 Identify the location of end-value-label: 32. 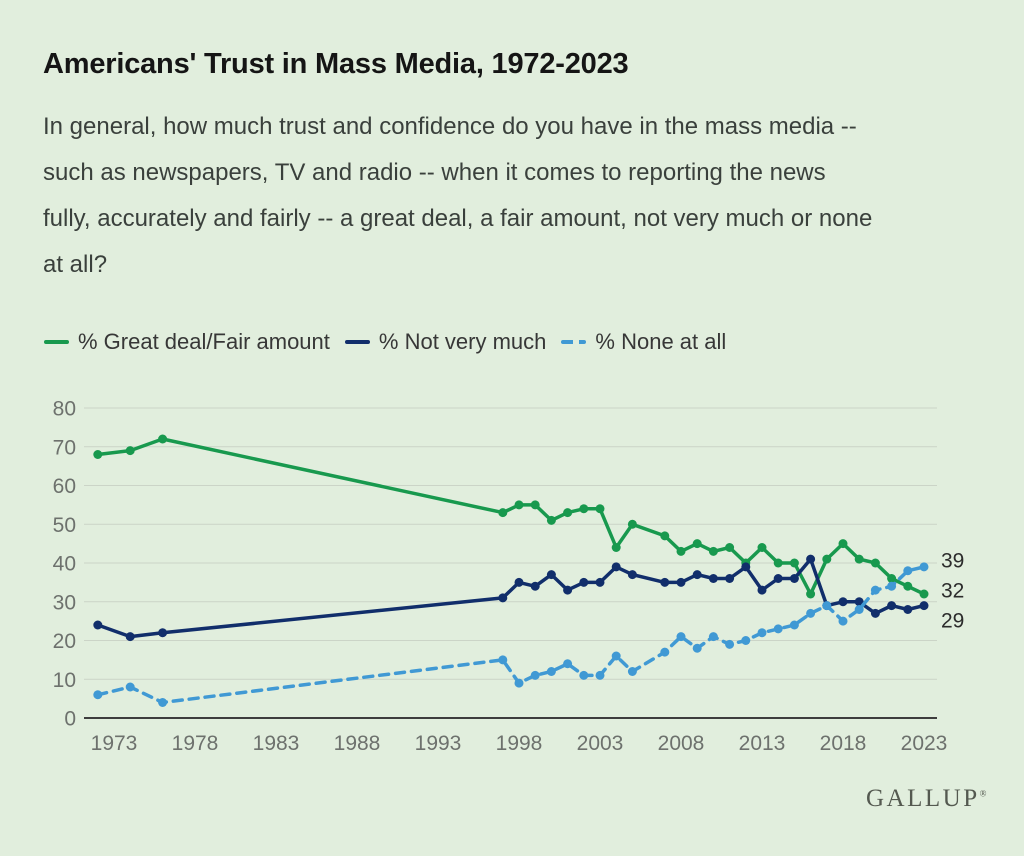
(952, 590).